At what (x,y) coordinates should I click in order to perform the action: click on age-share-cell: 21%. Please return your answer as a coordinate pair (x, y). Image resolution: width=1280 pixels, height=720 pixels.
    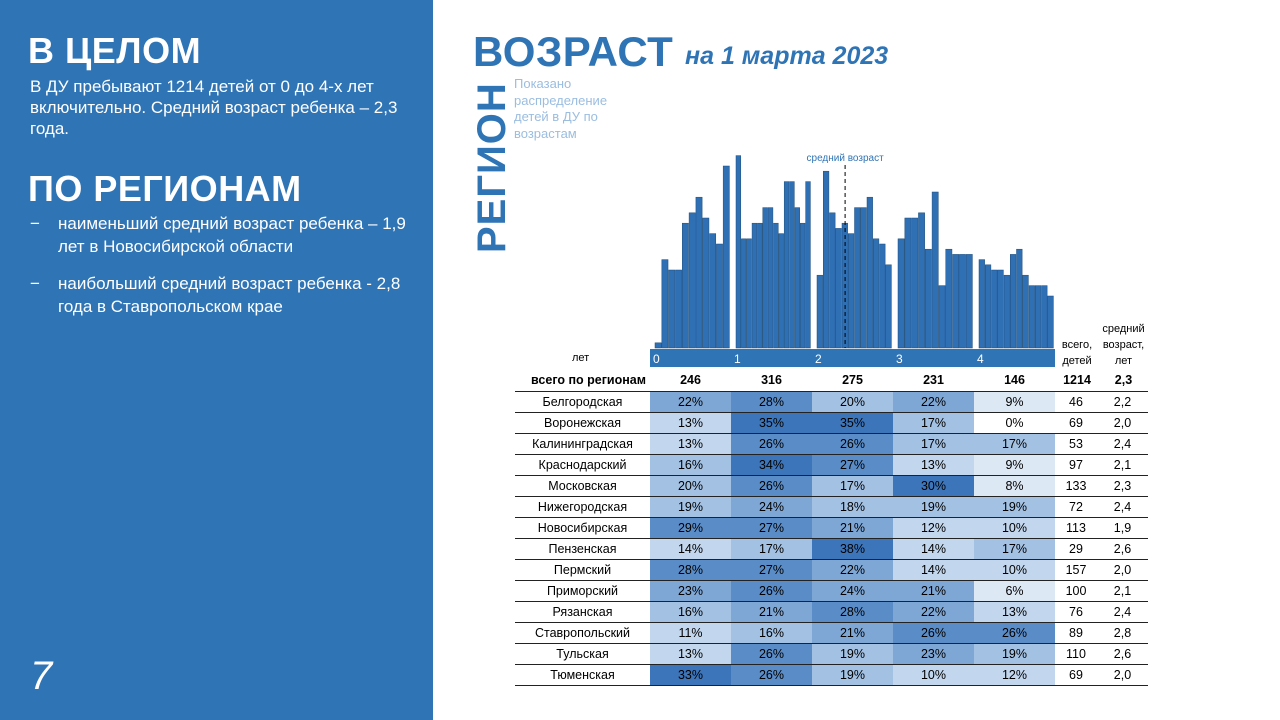
    Looking at the image, I should click on (933, 591).